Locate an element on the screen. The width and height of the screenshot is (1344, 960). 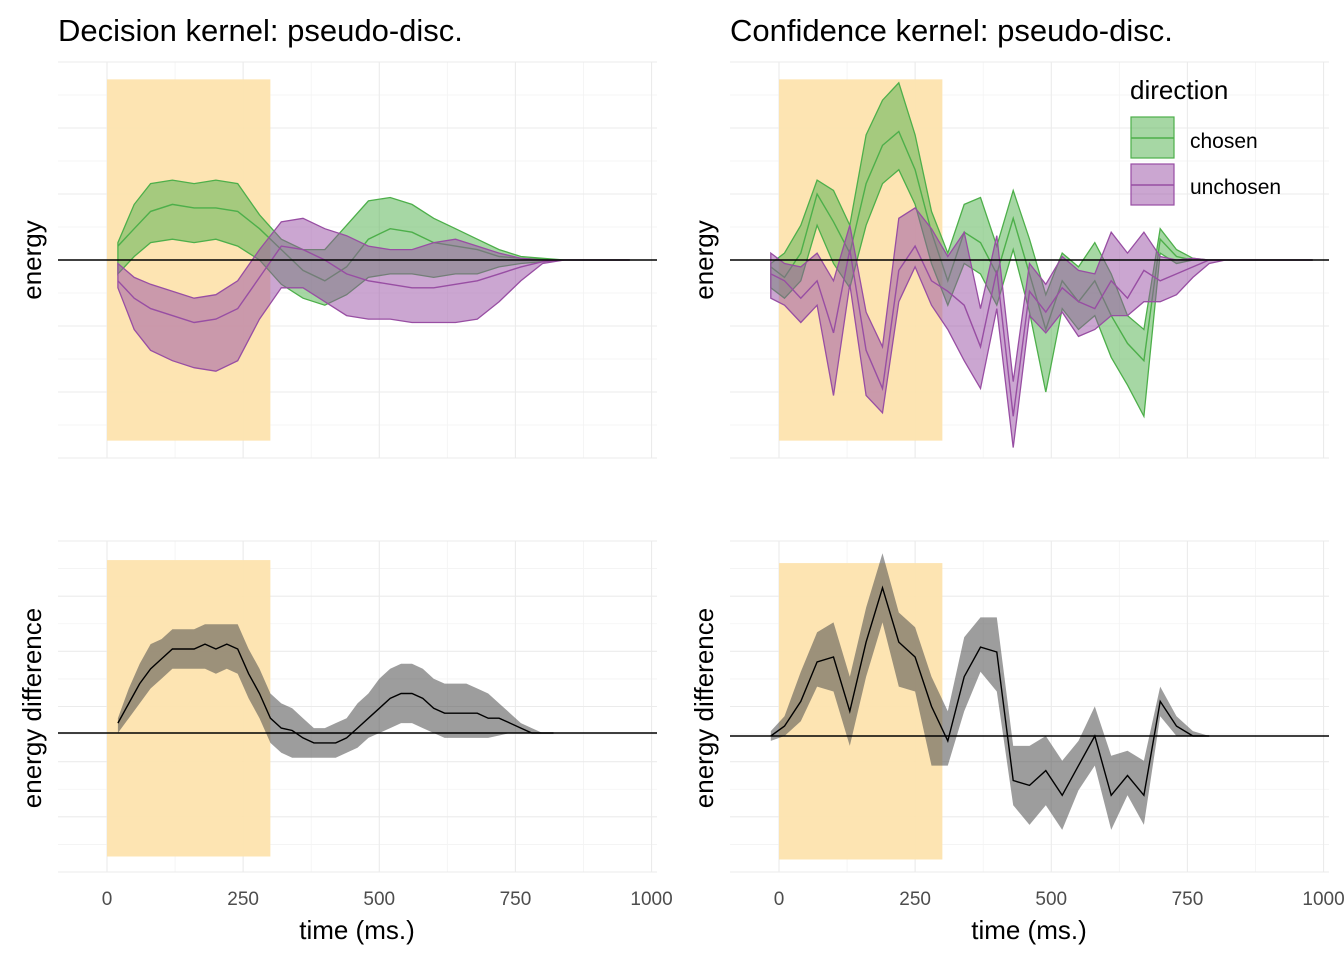
confidence-kernel-title: Confidence kernel: pseudo-disc. is located at coordinates (951, 30).